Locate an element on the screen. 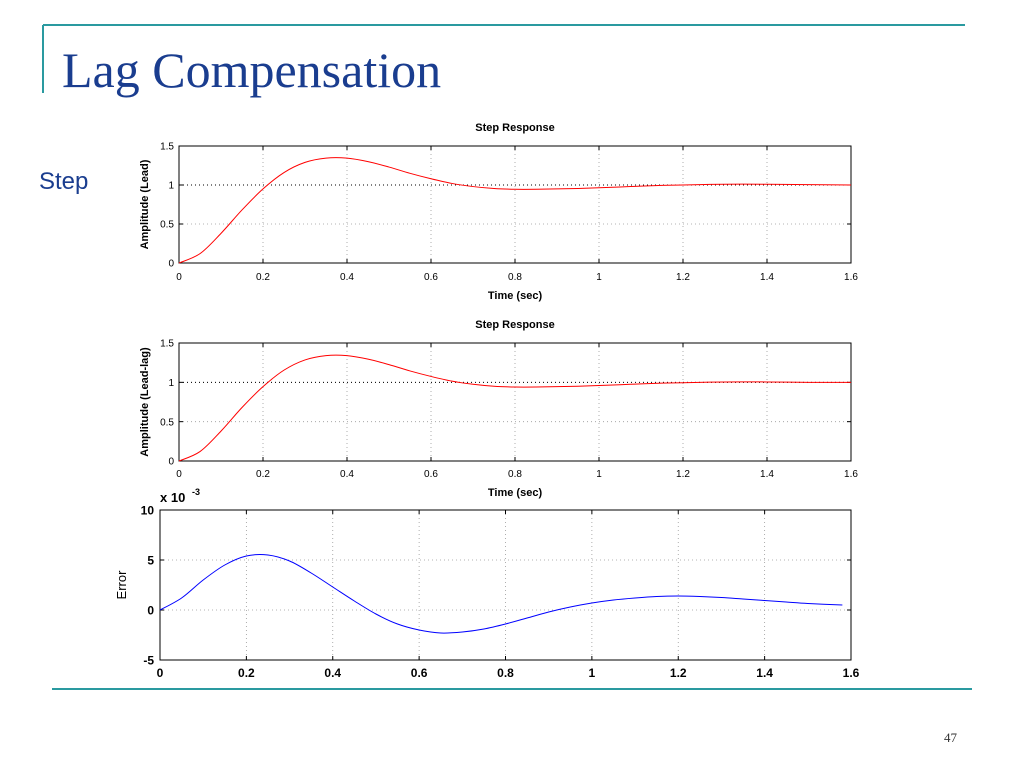 The height and width of the screenshot is (768, 1024). leadlag-ytick-label: 1 is located at coordinates (171, 383).